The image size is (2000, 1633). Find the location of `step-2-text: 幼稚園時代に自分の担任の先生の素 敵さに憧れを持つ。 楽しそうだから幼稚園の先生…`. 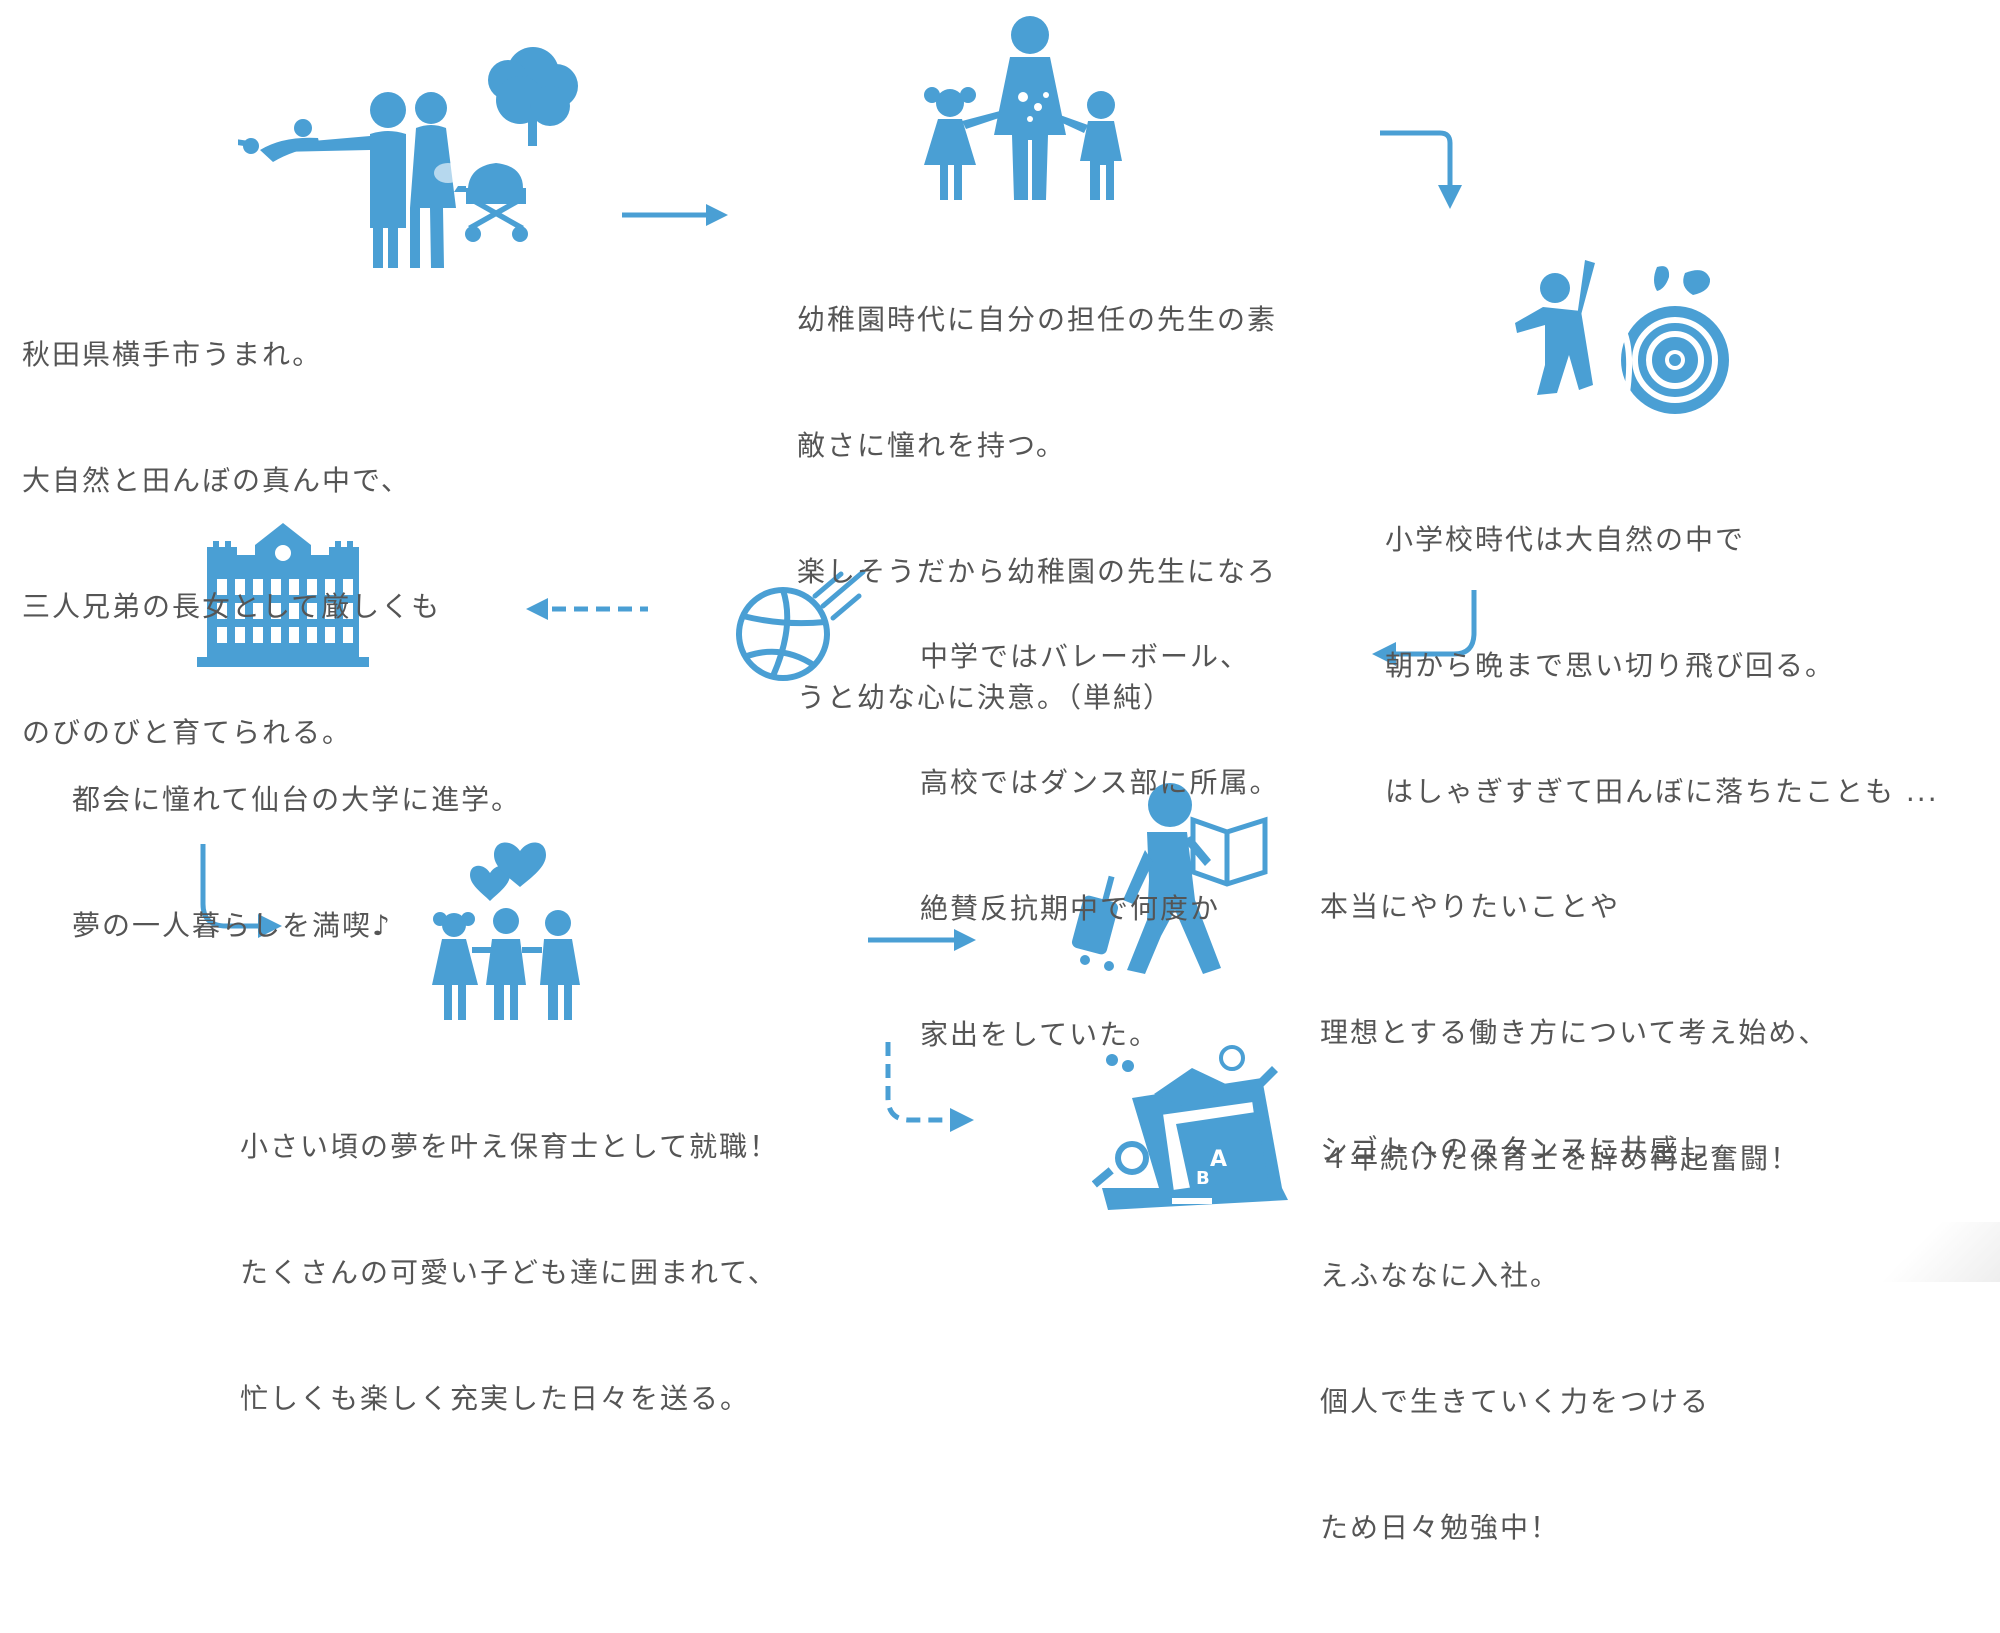

step-2-text: 幼稚園時代に自分の担任の先生の素 敵さに憧れを持つ。 楽しそうだから幼稚園の先生… is located at coordinates (1037, 509).